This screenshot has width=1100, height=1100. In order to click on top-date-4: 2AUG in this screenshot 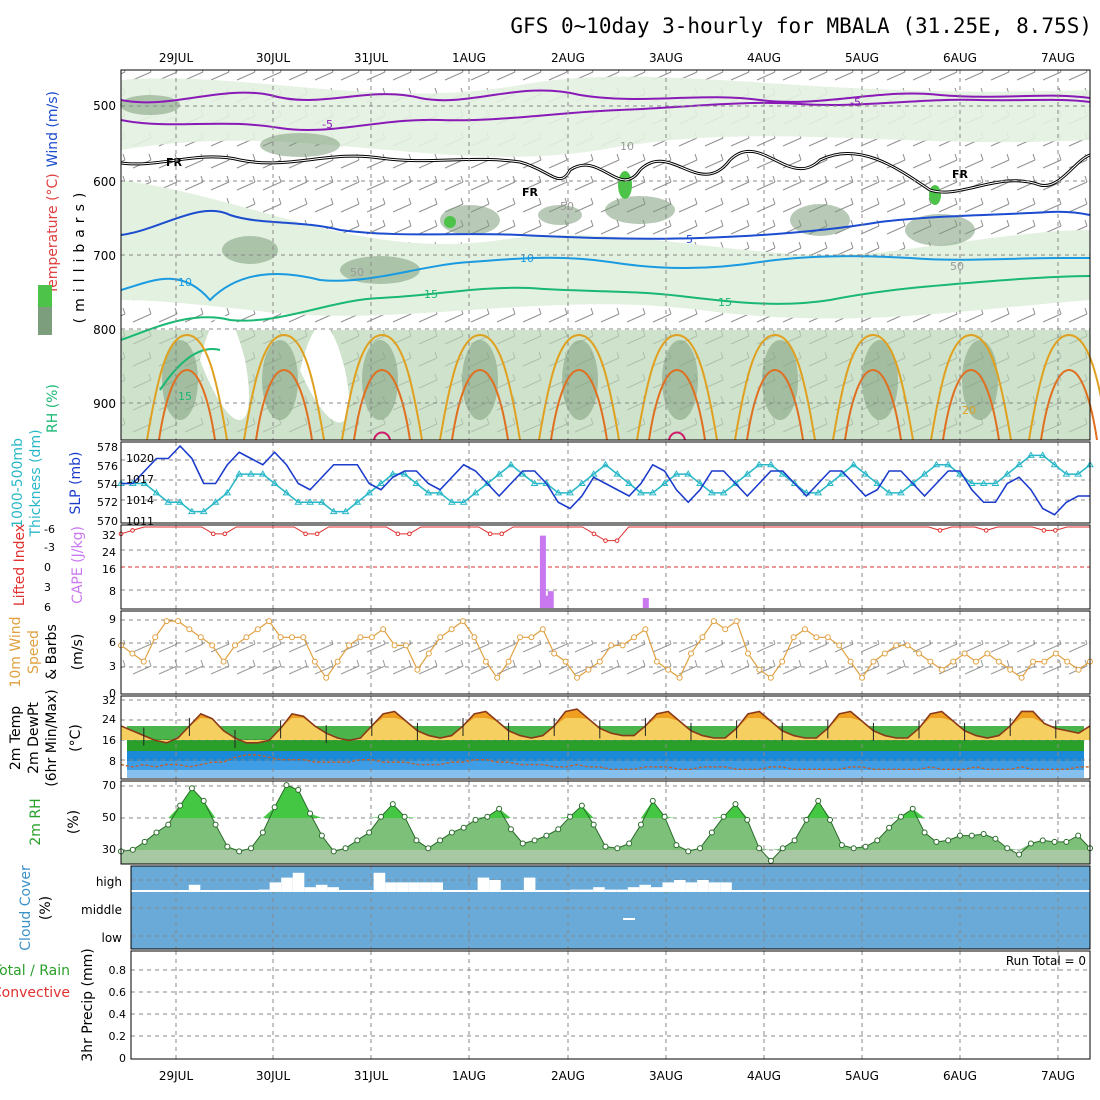, I will do `click(568, 58)`.